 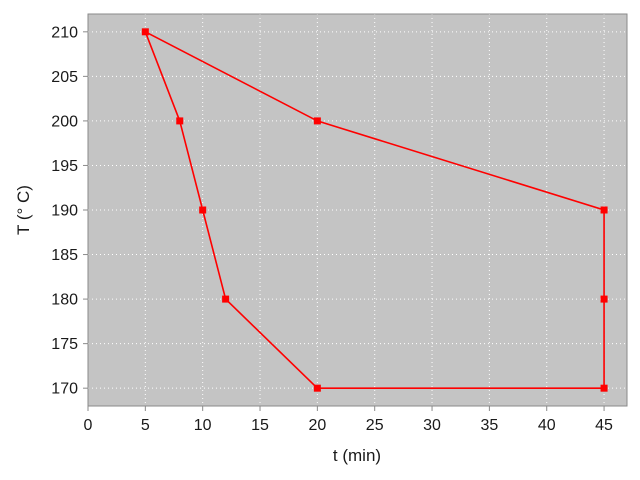 I want to click on y-tick-label: 180, so click(x=64, y=300).